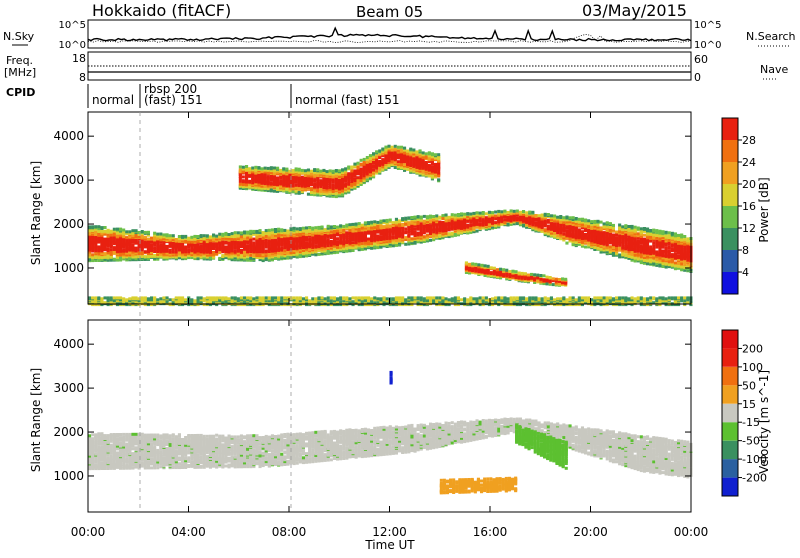  Describe the element at coordinates (707, 25) in the screenshot. I see `nsky-tick-top-right: 10^5` at that location.